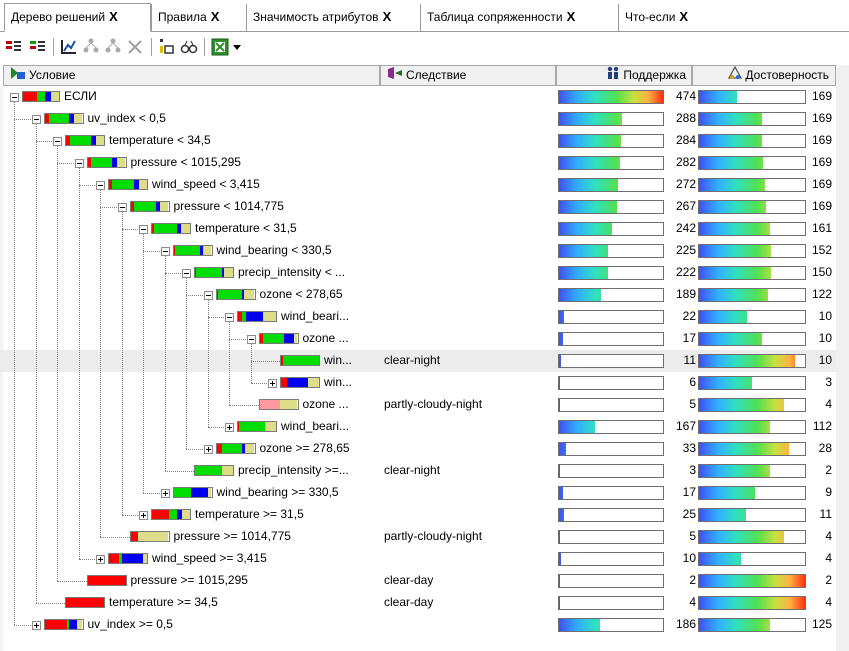 Image resolution: width=849 pixels, height=651 pixels. Describe the element at coordinates (418, 273) in the screenshot. I see `tree-row: precip_intensity < ... 222 150` at that location.